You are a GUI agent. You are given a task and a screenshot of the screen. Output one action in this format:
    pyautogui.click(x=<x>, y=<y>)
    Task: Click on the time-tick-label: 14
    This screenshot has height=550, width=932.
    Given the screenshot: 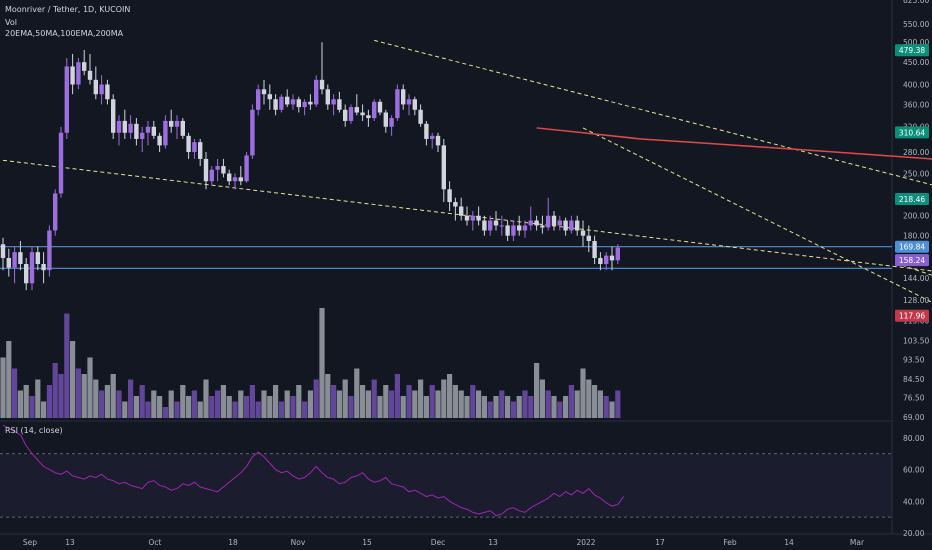 What is the action you would take?
    pyautogui.click(x=789, y=542)
    